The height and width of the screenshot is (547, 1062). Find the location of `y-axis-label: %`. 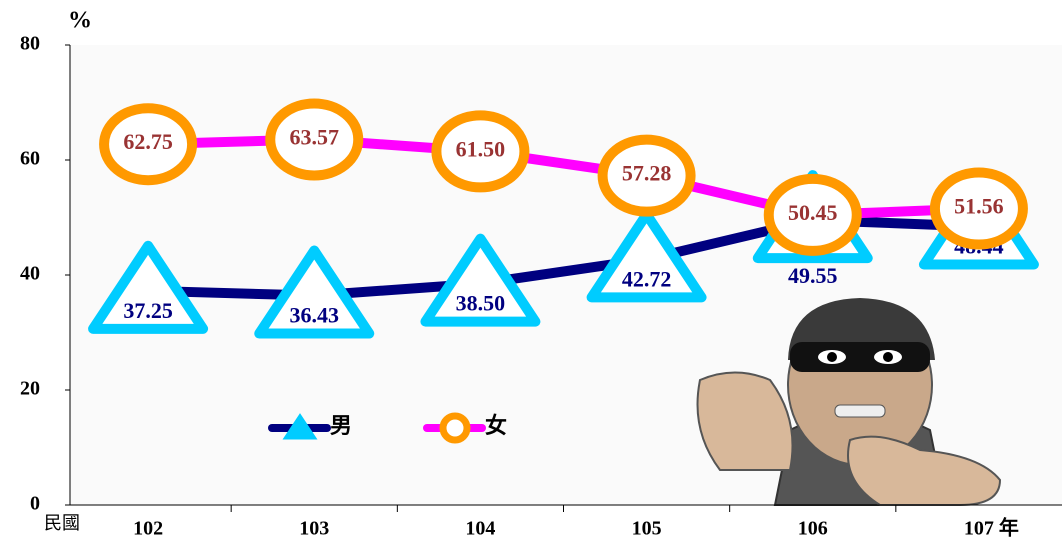

y-axis-label: % is located at coordinates (80, 21).